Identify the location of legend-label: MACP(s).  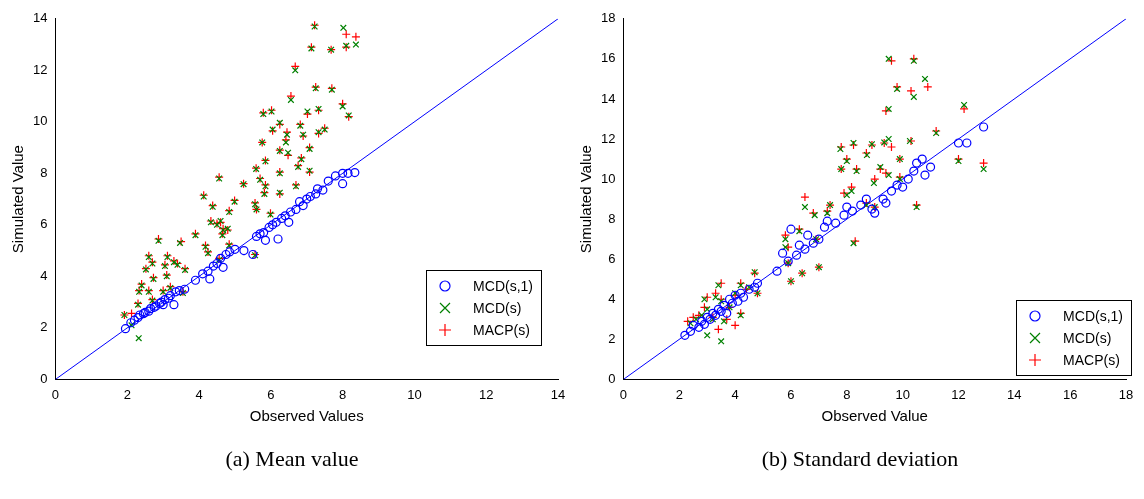
(1091, 360).